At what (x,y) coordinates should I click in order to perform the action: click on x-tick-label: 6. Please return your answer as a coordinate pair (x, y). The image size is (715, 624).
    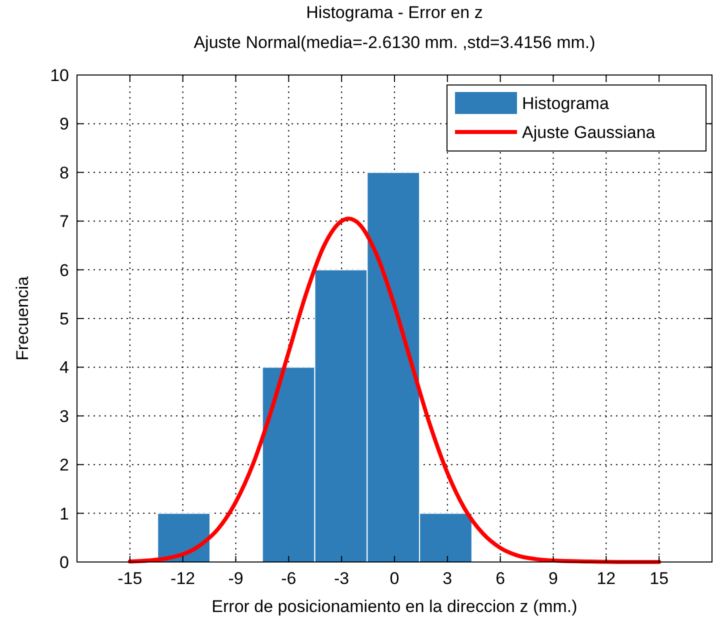
    Looking at the image, I should click on (501, 578).